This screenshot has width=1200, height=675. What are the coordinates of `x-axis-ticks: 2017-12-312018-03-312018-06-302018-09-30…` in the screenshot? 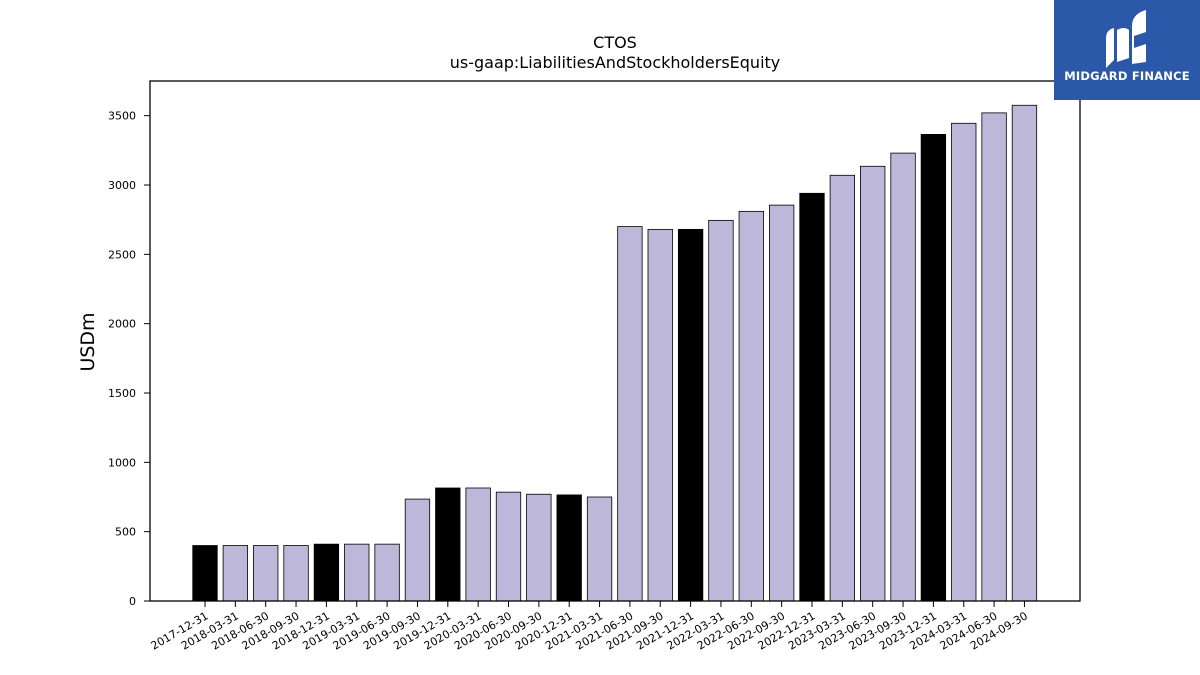 It's located at (589, 627).